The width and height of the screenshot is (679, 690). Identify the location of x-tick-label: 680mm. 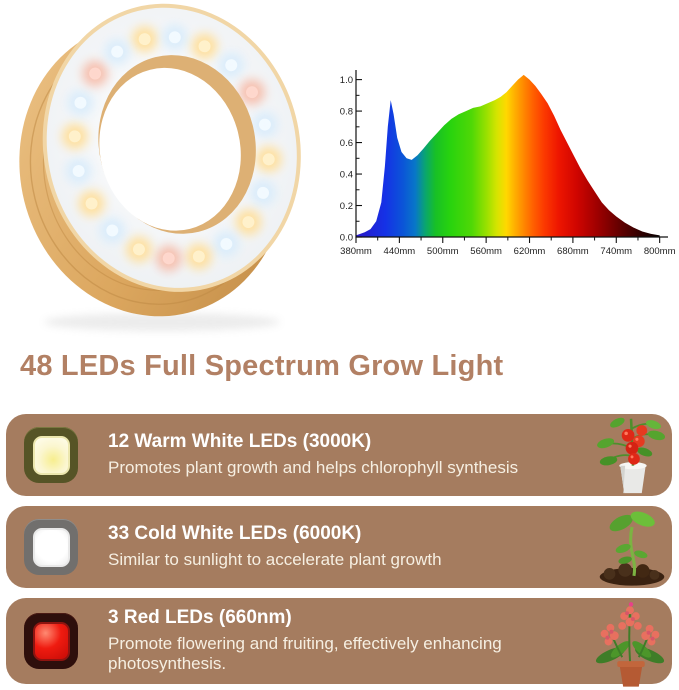
(573, 251).